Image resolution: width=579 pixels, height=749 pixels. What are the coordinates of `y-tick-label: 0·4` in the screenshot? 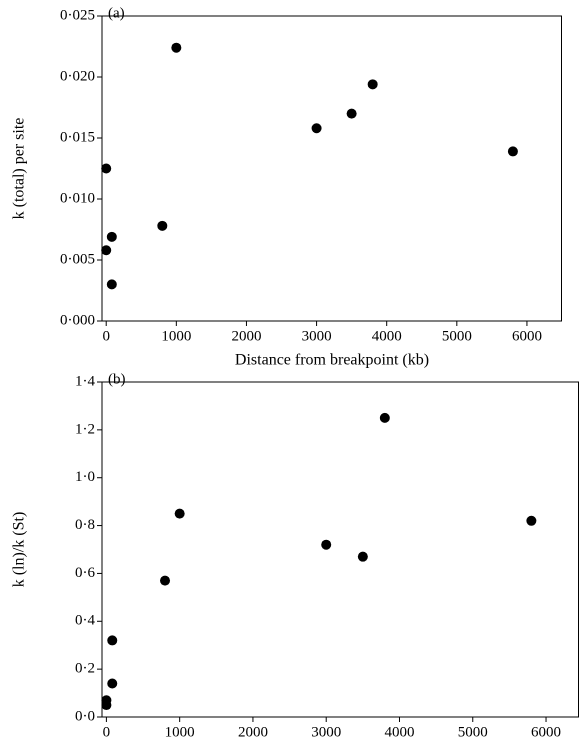 It's located at (85, 621).